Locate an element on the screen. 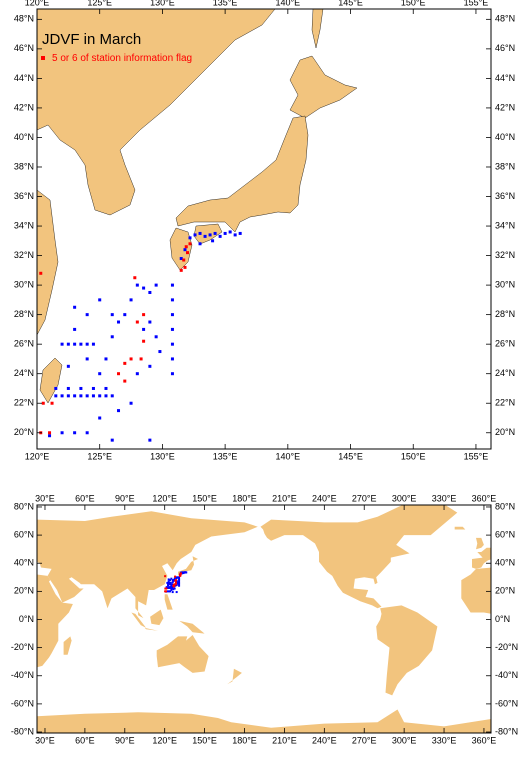 The image size is (529, 760). y-tick-label: 34°N is located at coordinates (505, 225).